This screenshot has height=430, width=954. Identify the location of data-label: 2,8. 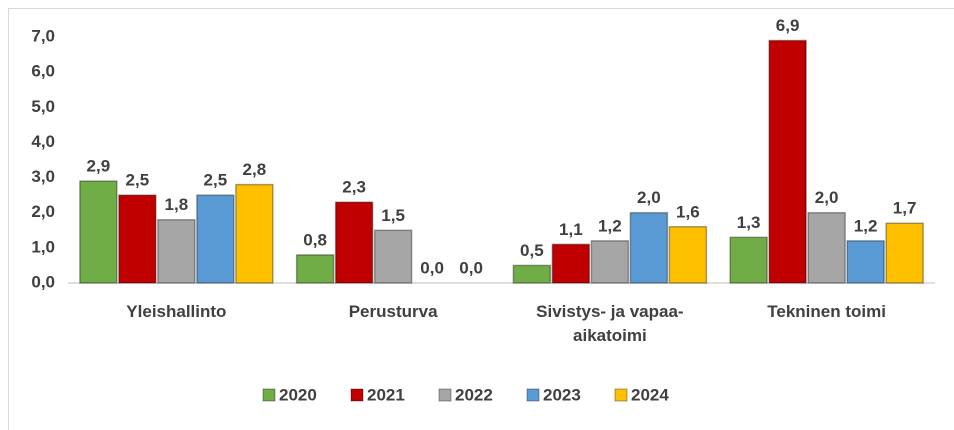
(255, 169).